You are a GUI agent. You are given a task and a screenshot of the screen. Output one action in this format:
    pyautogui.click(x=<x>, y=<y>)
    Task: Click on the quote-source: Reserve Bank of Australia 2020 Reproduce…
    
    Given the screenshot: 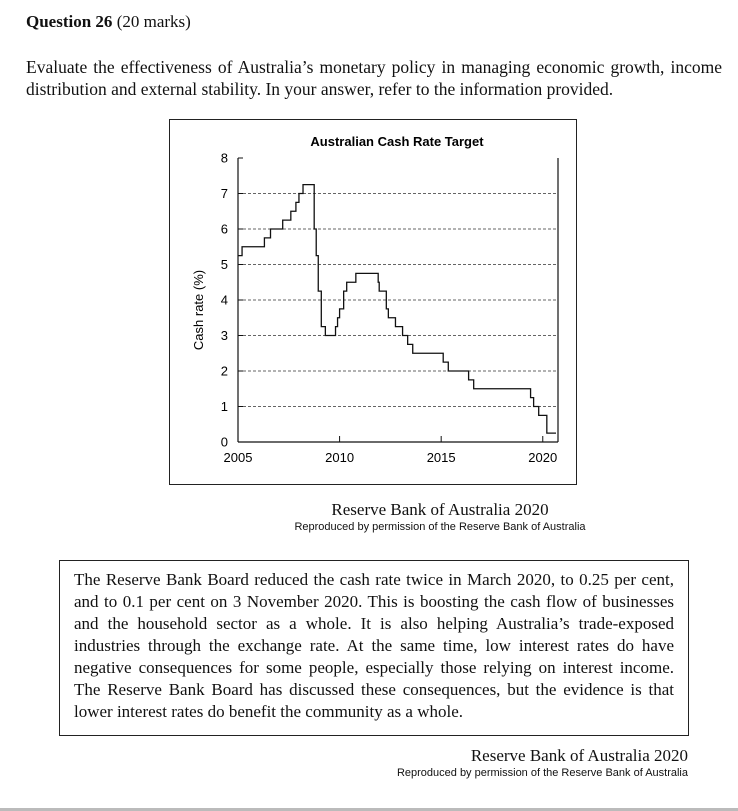 What is the action you would take?
    pyautogui.click(x=542, y=762)
    